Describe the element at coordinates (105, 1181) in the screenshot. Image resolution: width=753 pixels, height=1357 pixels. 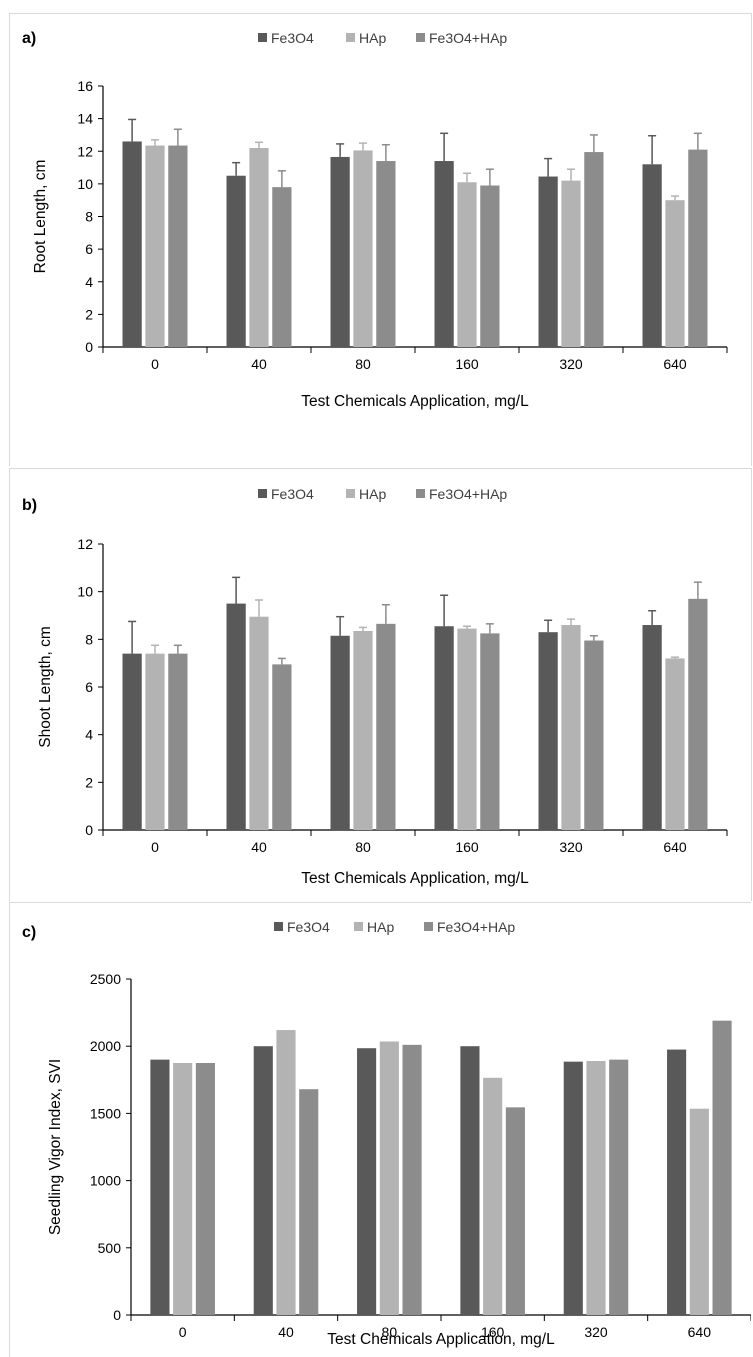
I see `y-tick-label: 1000` at that location.